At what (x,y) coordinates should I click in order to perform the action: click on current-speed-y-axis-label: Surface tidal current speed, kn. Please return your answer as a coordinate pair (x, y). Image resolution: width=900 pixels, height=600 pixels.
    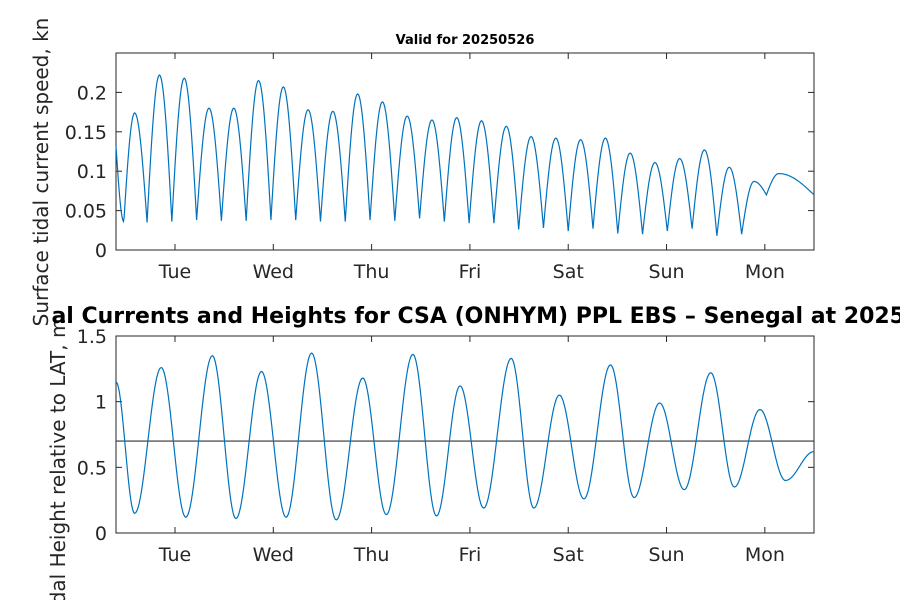
    Looking at the image, I should click on (41, 172).